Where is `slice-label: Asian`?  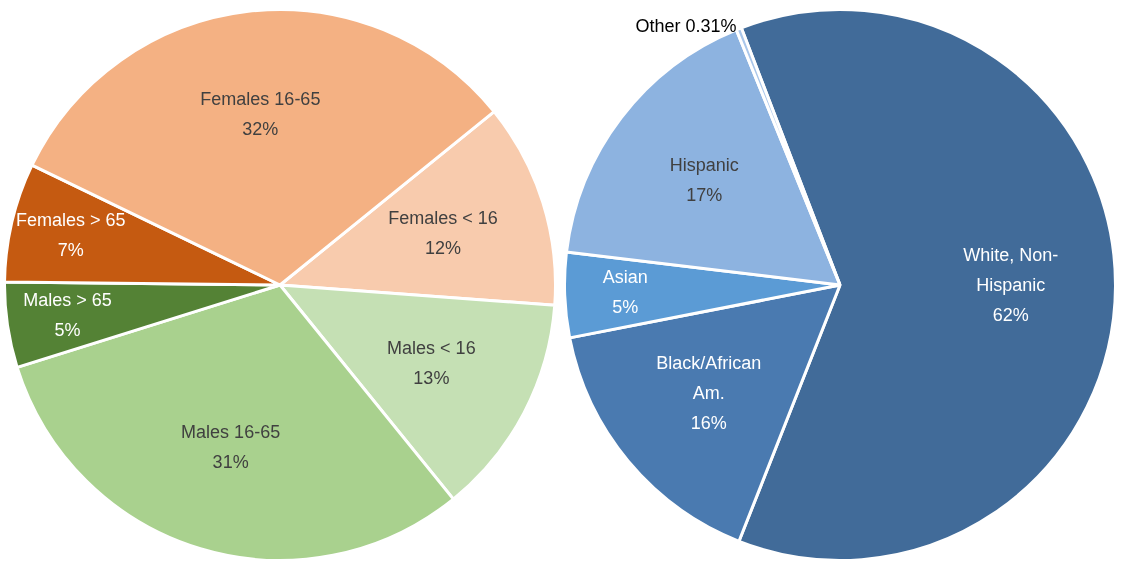 slice-label: Asian is located at coordinates (625, 276).